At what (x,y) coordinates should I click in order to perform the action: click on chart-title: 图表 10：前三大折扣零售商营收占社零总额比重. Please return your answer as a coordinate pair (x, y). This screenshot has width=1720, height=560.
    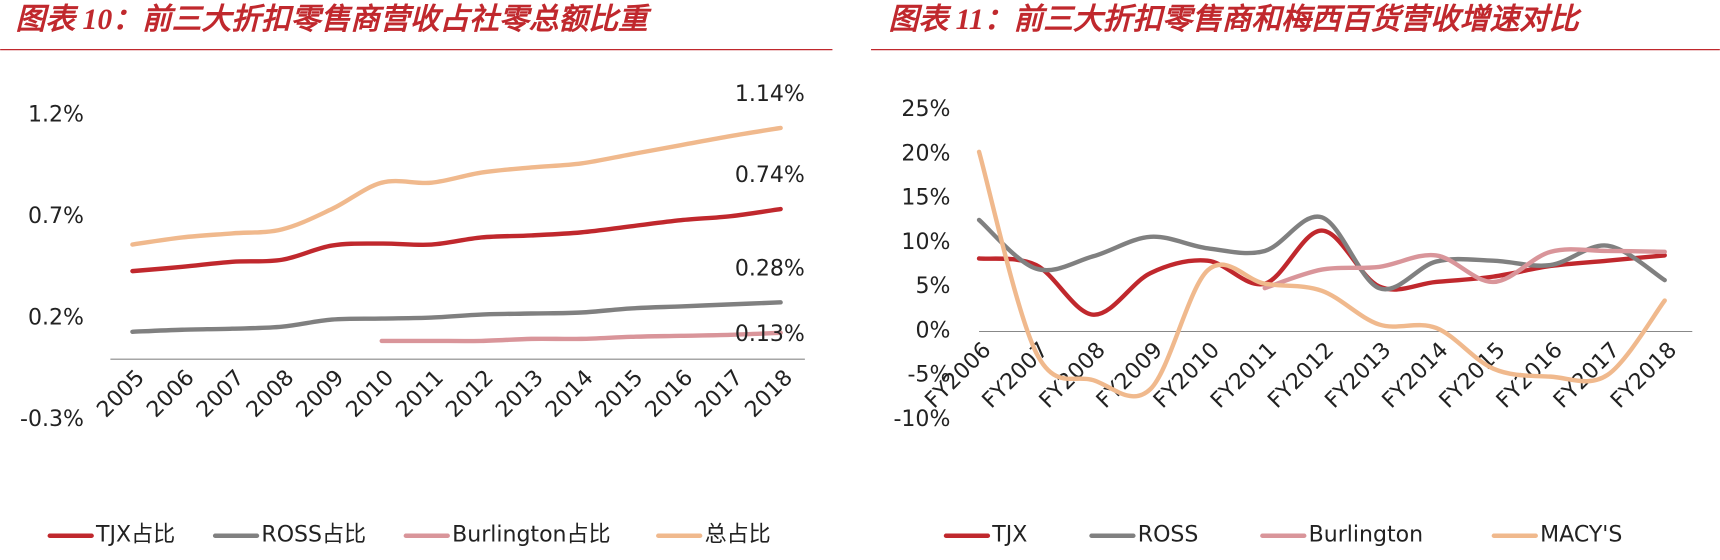
    Looking at the image, I should click on (334, 19).